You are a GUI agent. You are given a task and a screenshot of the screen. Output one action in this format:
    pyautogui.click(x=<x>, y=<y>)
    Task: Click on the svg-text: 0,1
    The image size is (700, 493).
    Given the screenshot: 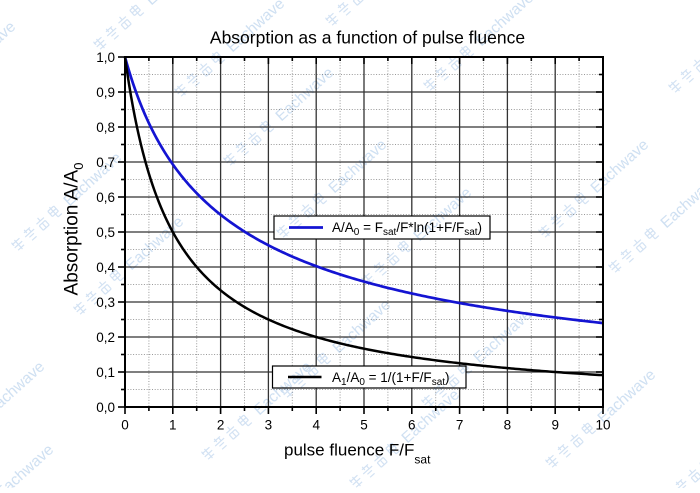 What is the action you would take?
    pyautogui.click(x=105, y=372)
    